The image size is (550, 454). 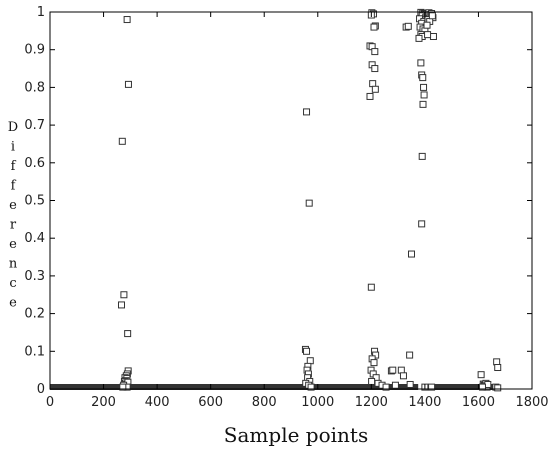 I want to click on x-tick-label: 1000, so click(x=317, y=402).